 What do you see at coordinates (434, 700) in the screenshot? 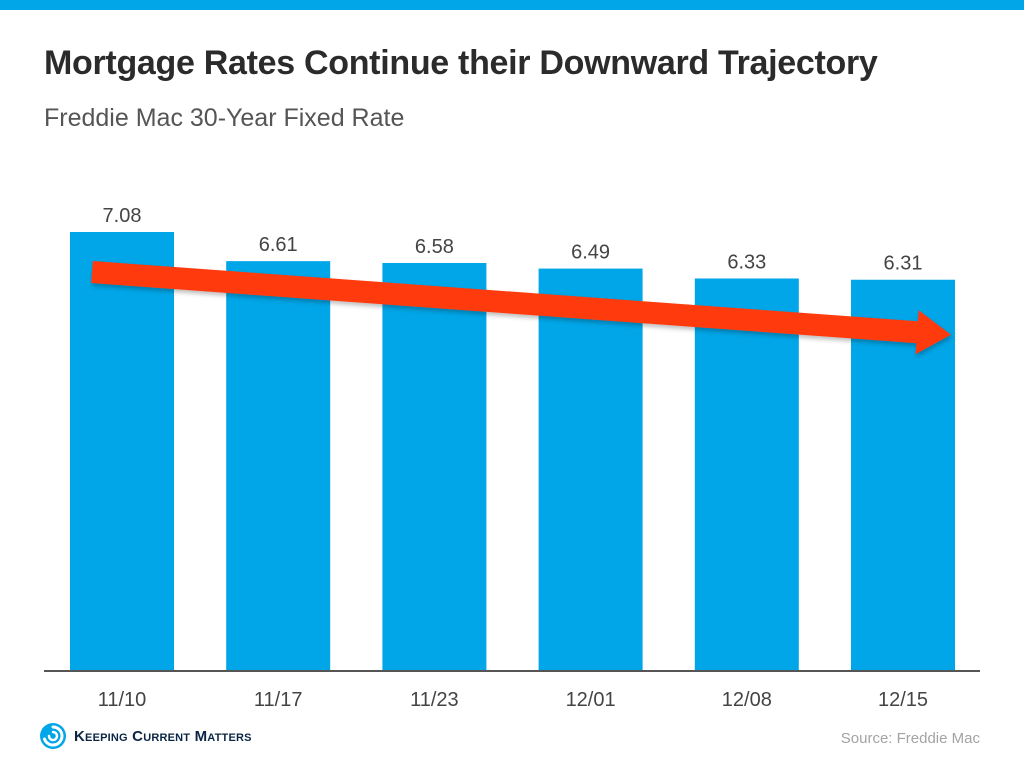
I see `x-tick-label: 11/23` at bounding box center [434, 700].